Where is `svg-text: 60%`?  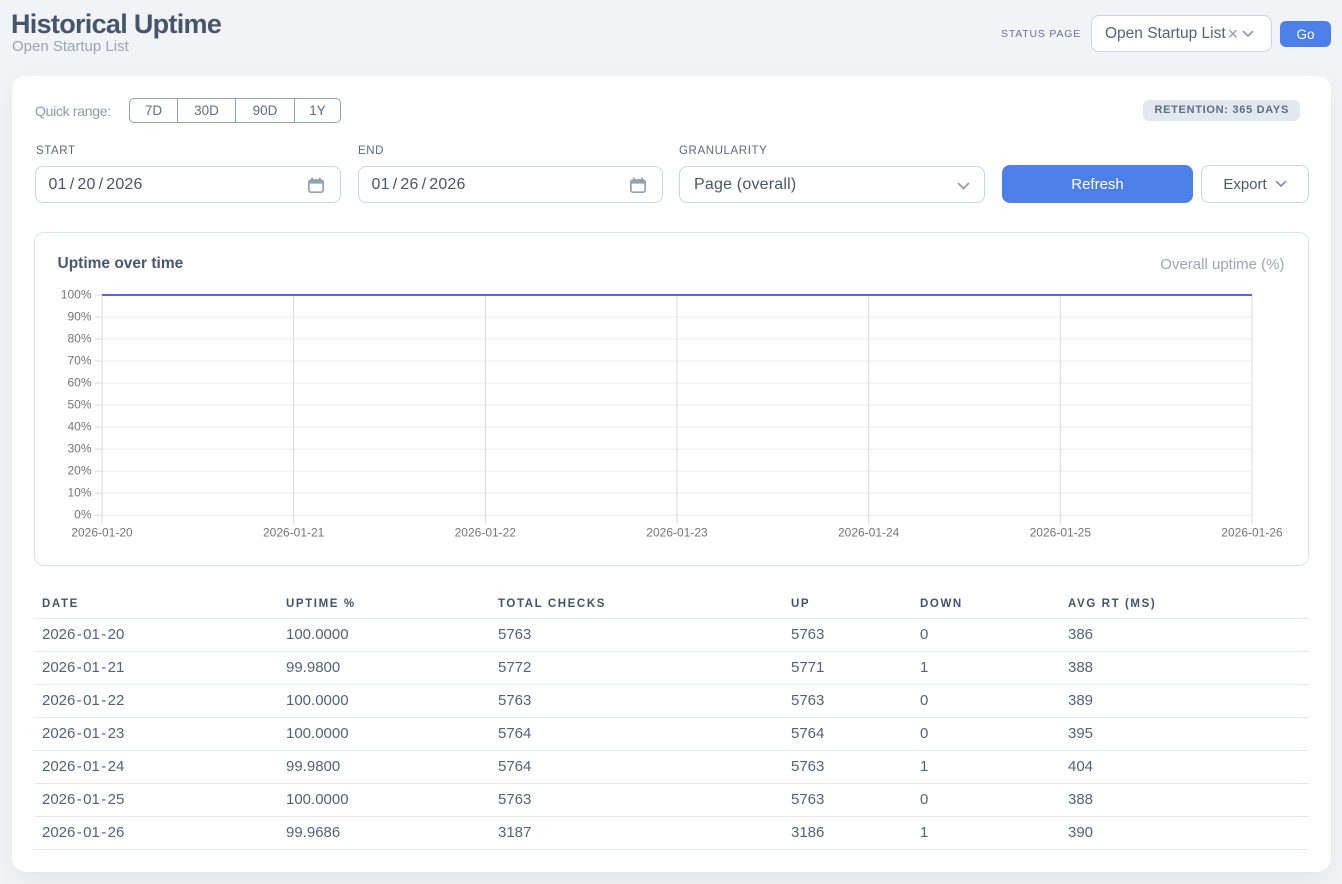 svg-text: 60% is located at coordinates (79, 382).